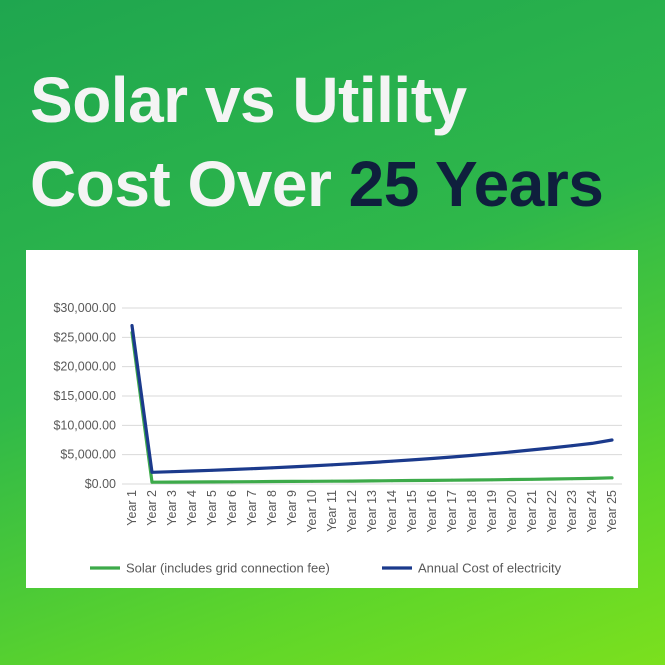 Image resolution: width=665 pixels, height=665 pixels. Describe the element at coordinates (532, 511) in the screenshot. I see `x-tick-label: Year 21` at that location.